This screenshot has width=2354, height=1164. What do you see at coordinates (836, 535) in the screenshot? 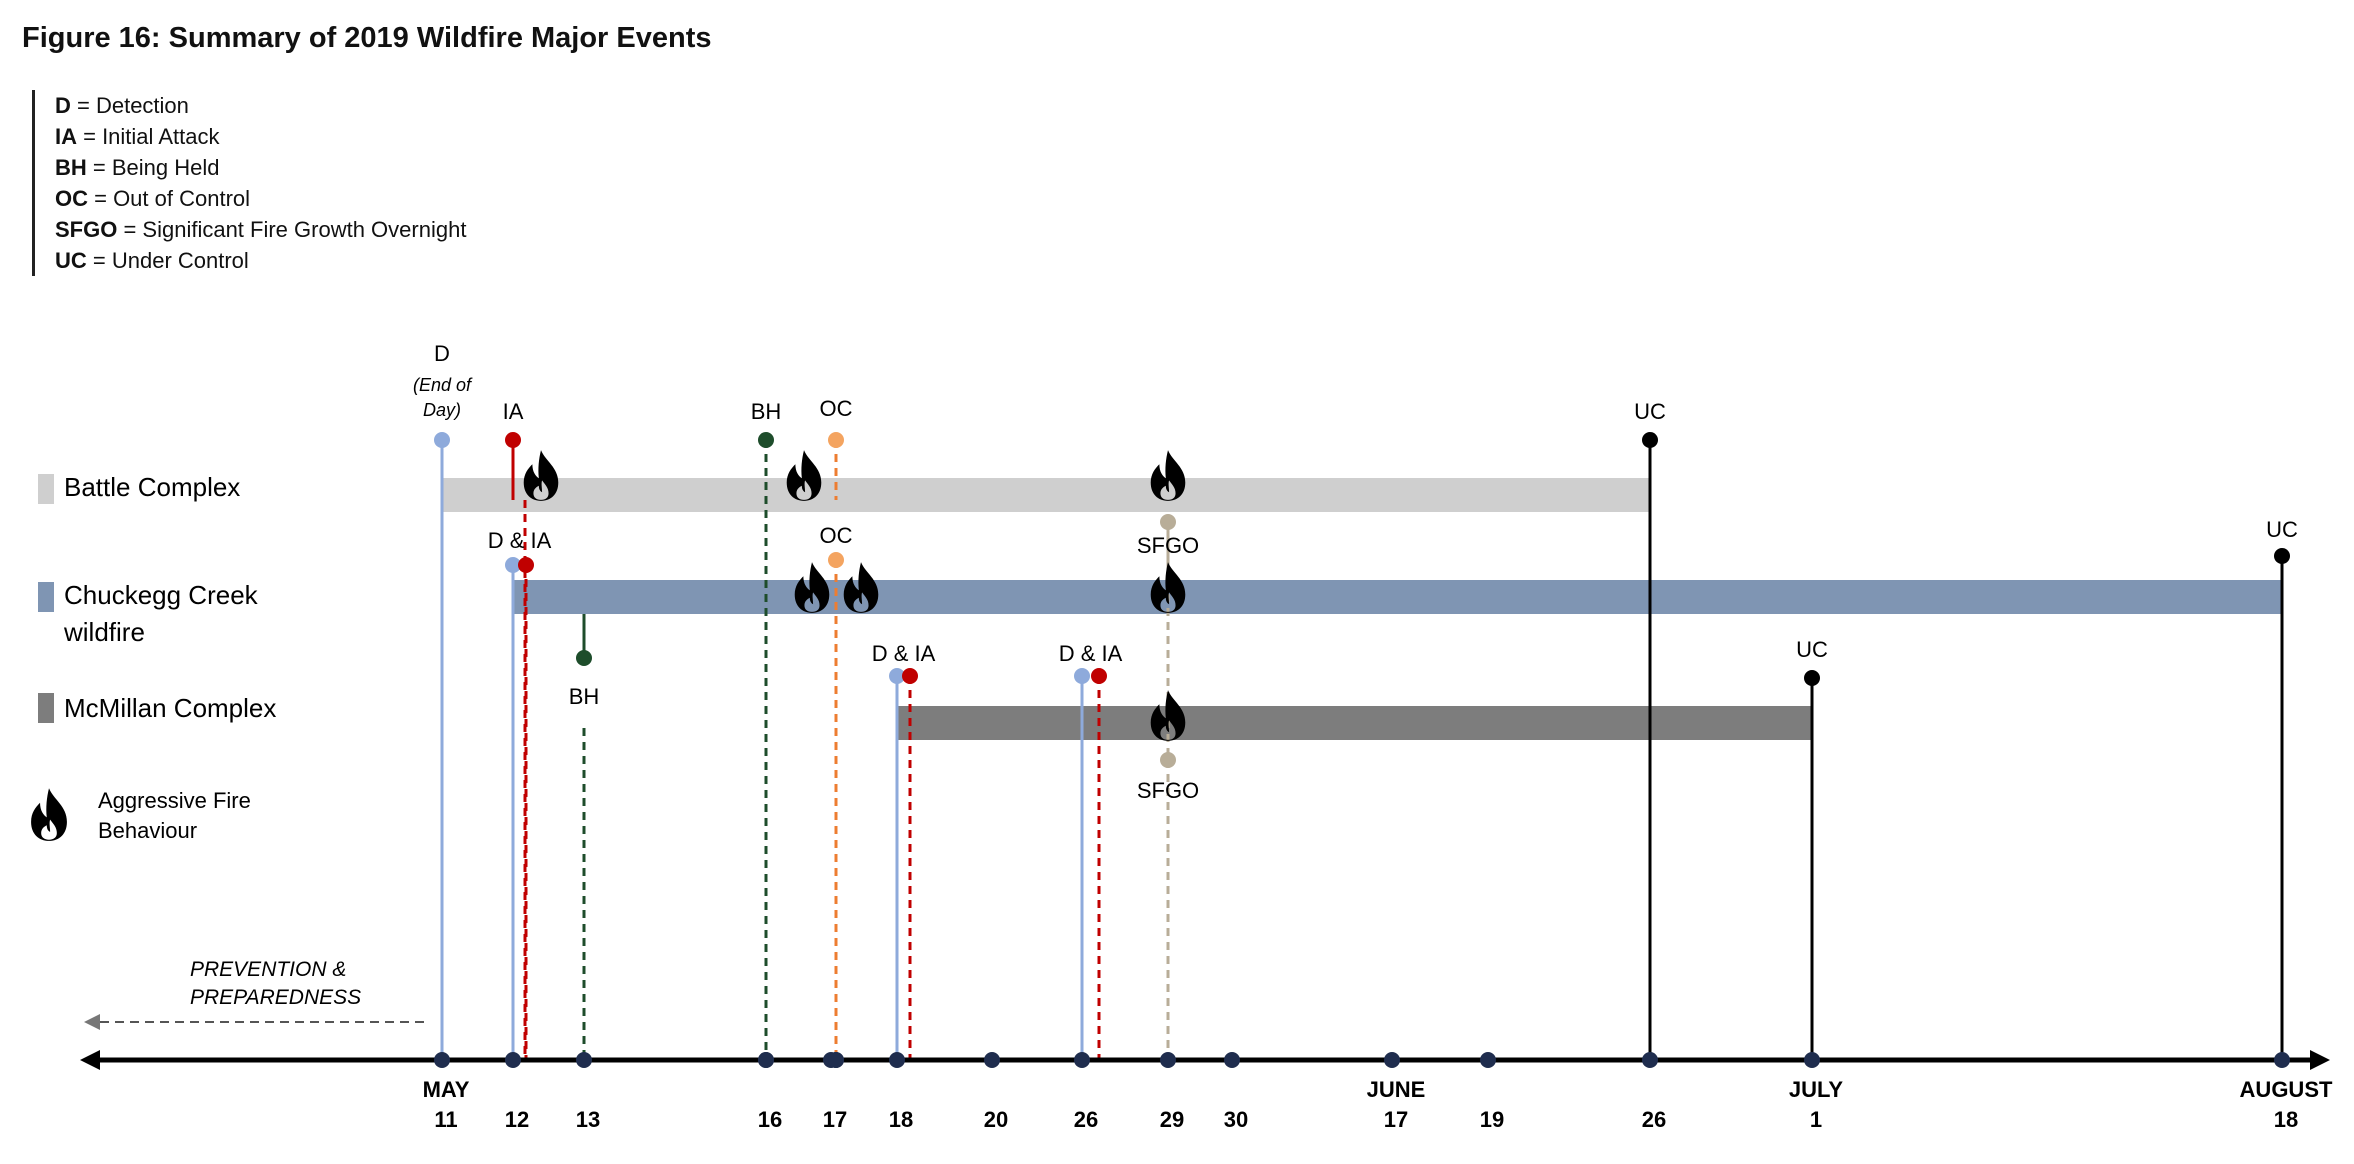
I see `event-label-7: OC` at bounding box center [836, 535].